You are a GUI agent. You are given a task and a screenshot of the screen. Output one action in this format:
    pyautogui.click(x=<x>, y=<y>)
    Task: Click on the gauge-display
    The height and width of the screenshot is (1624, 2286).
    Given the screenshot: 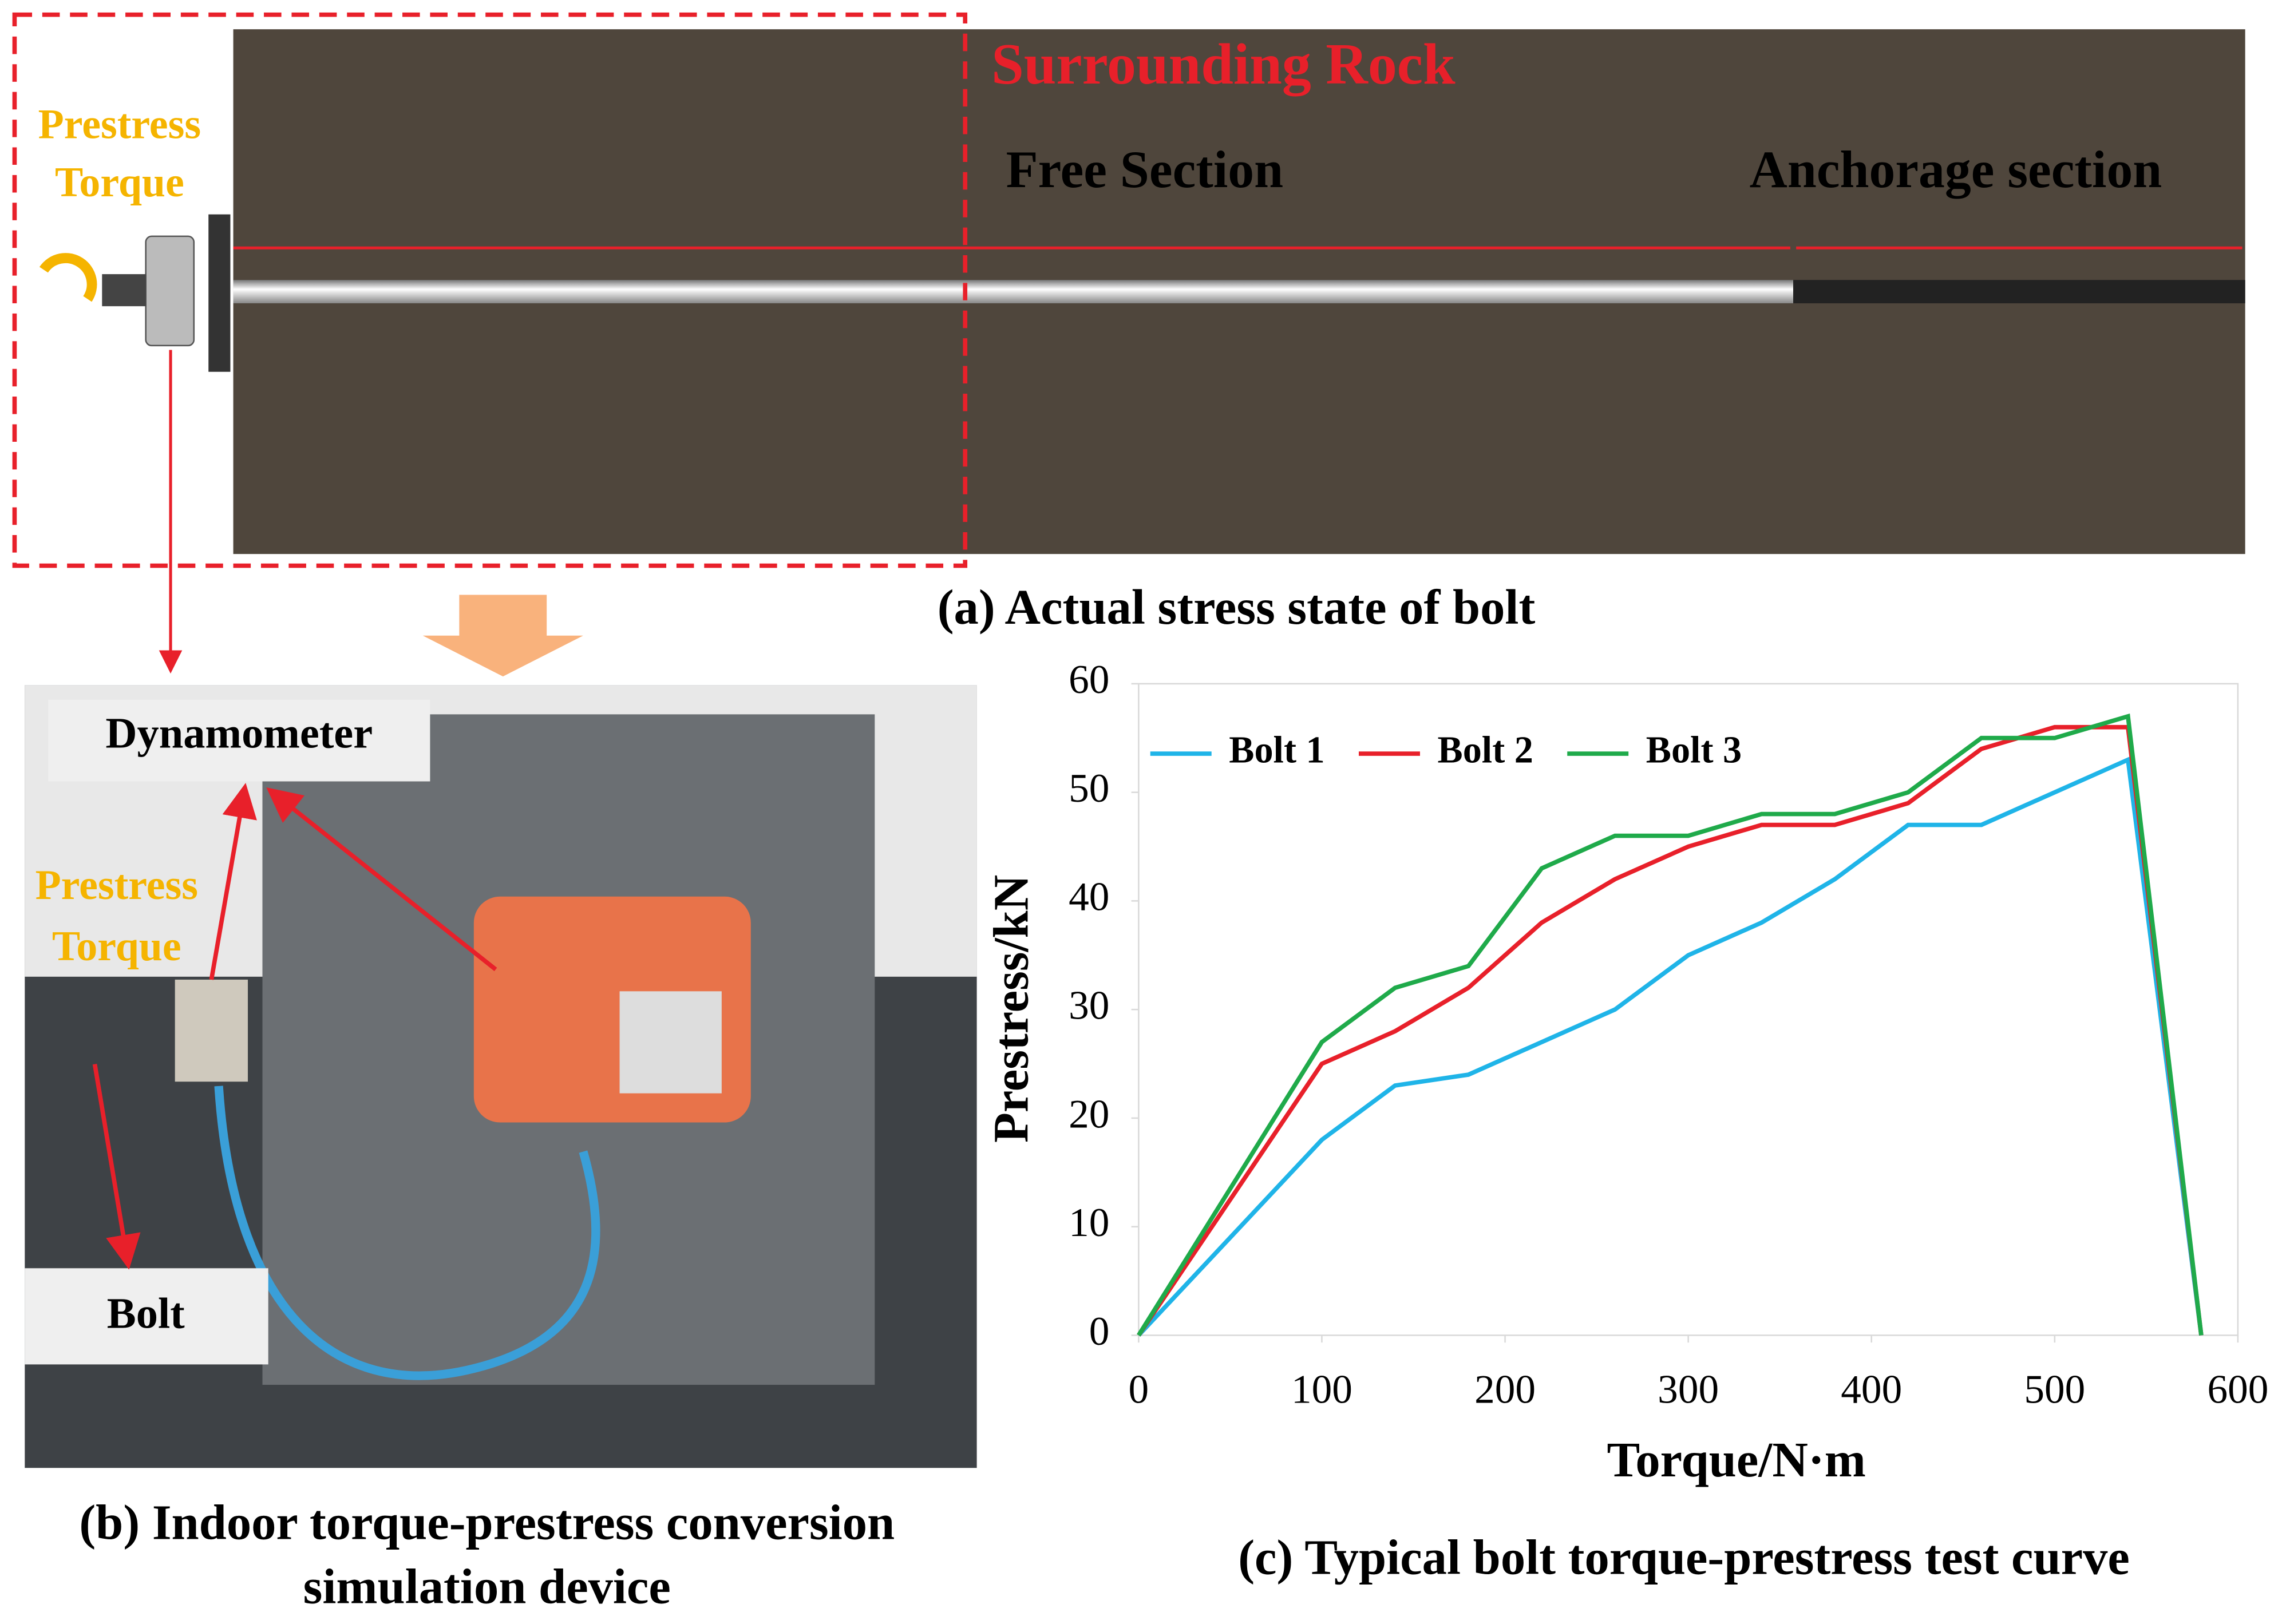 What is the action you would take?
    pyautogui.click(x=670, y=1042)
    